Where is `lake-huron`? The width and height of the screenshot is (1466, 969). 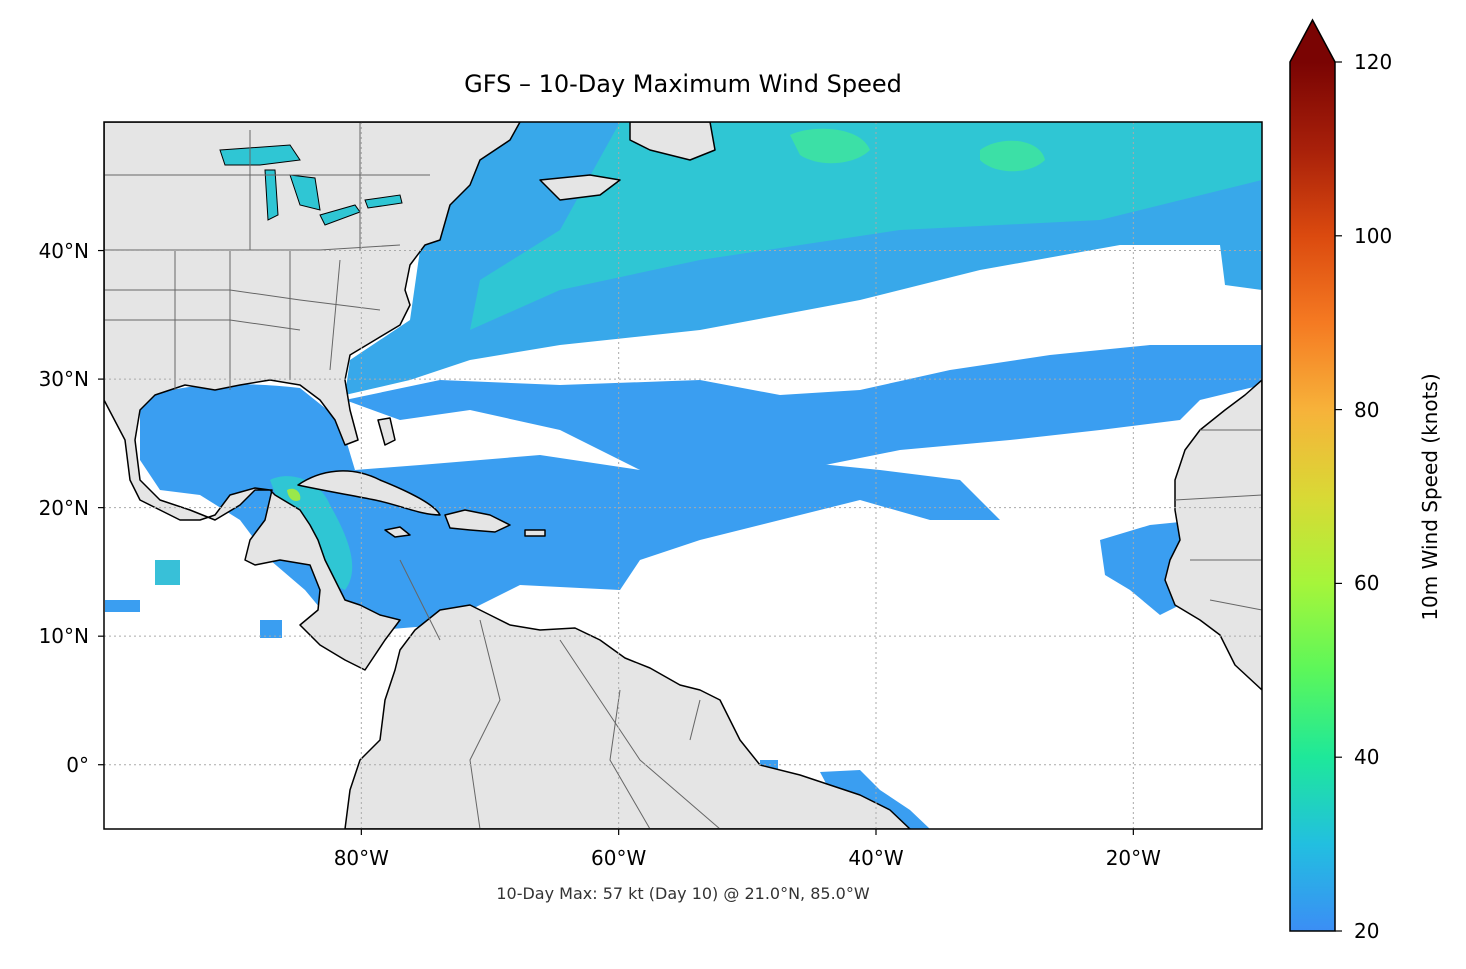
lake-huron is located at coordinates (305, 192).